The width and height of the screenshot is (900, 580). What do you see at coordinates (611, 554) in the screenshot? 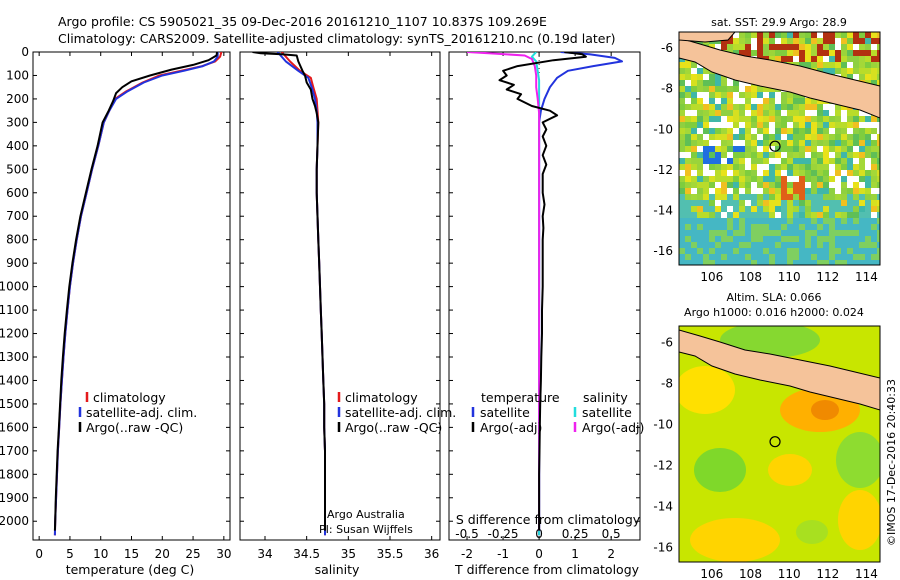
I see `x-tick-label: 2` at bounding box center [611, 554].